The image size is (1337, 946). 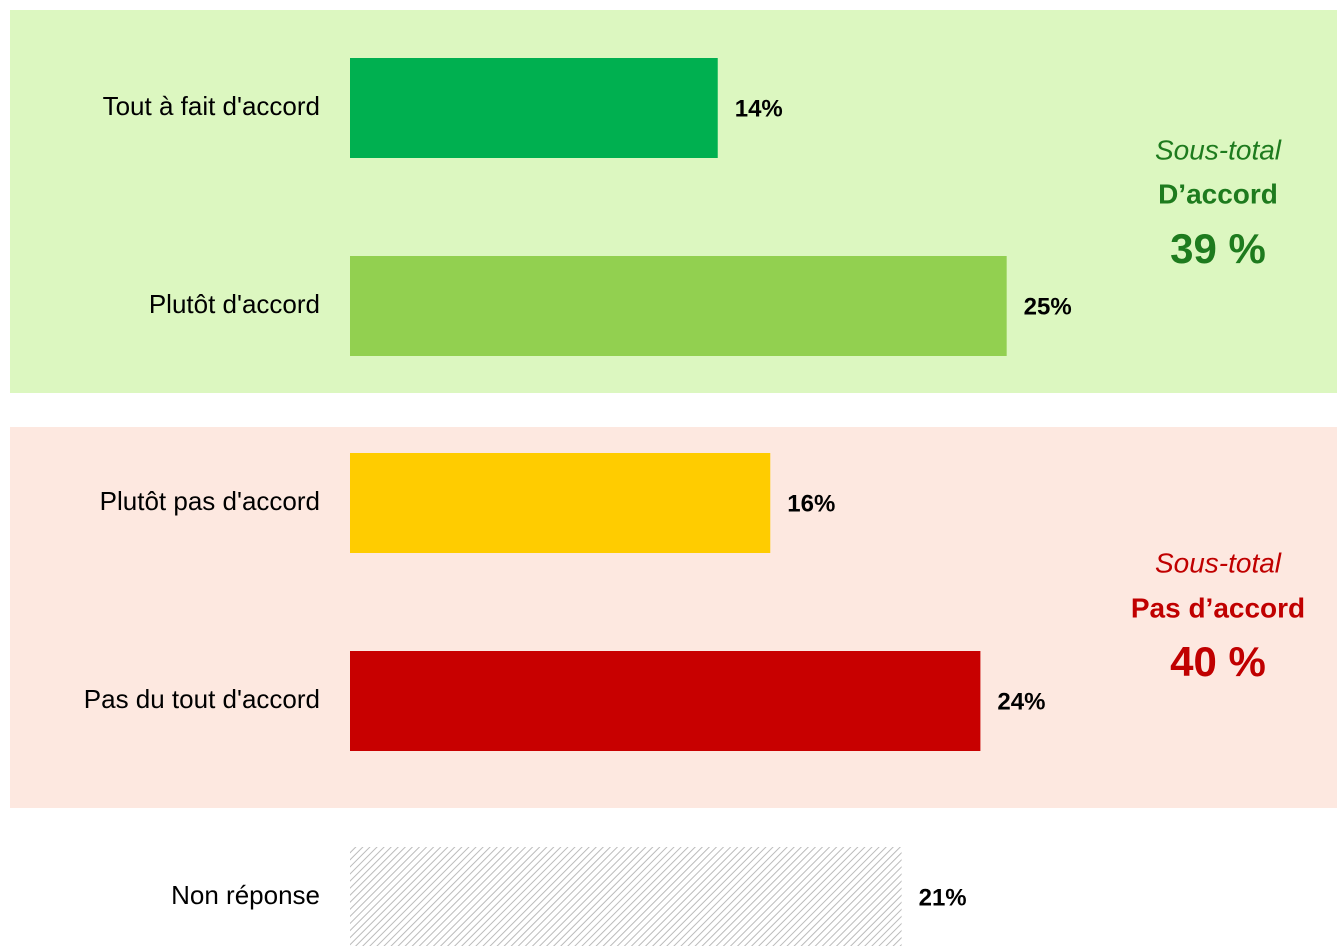 I want to click on category-label: Plutôt pas d'accord, so click(x=210, y=501).